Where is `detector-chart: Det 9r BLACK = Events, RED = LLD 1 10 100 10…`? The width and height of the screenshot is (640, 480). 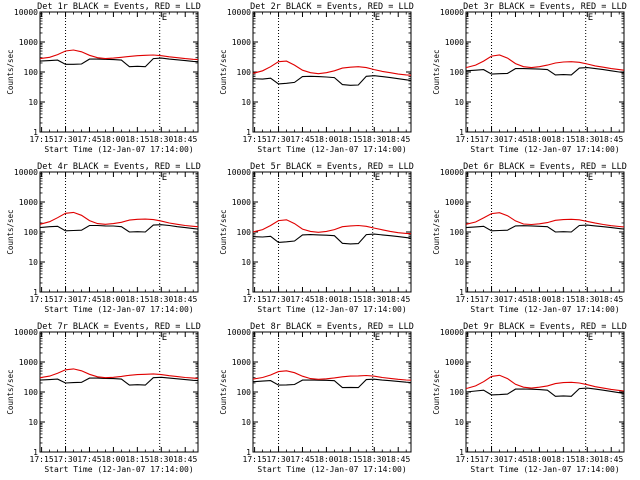 detector-chart: Det 9r BLACK = Events, RED = LLD 1 10 100 10… is located at coordinates (529, 398).